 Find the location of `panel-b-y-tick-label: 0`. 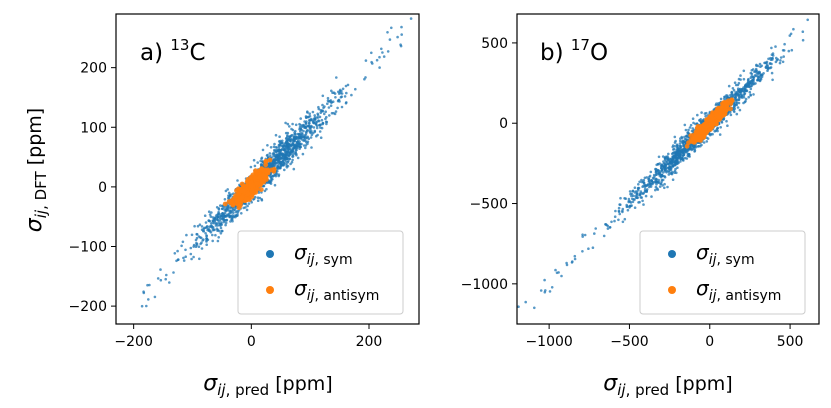

panel-b-y-tick-label: 0 is located at coordinates (503, 124).